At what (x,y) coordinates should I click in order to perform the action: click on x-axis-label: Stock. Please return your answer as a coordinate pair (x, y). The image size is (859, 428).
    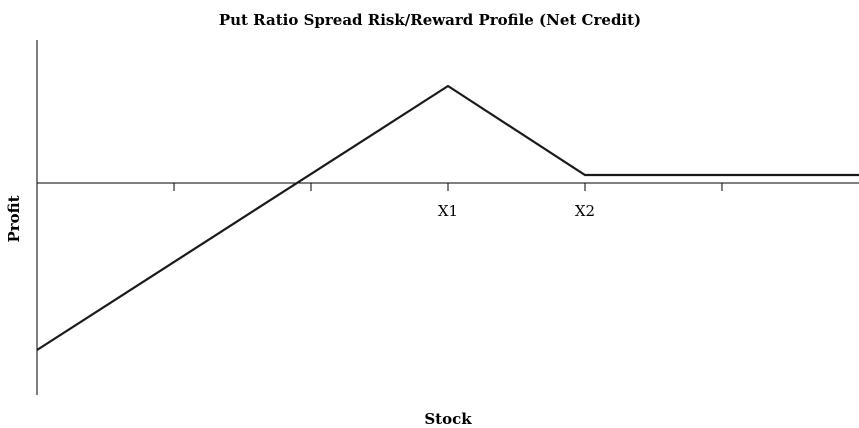
    Looking at the image, I should click on (448, 419).